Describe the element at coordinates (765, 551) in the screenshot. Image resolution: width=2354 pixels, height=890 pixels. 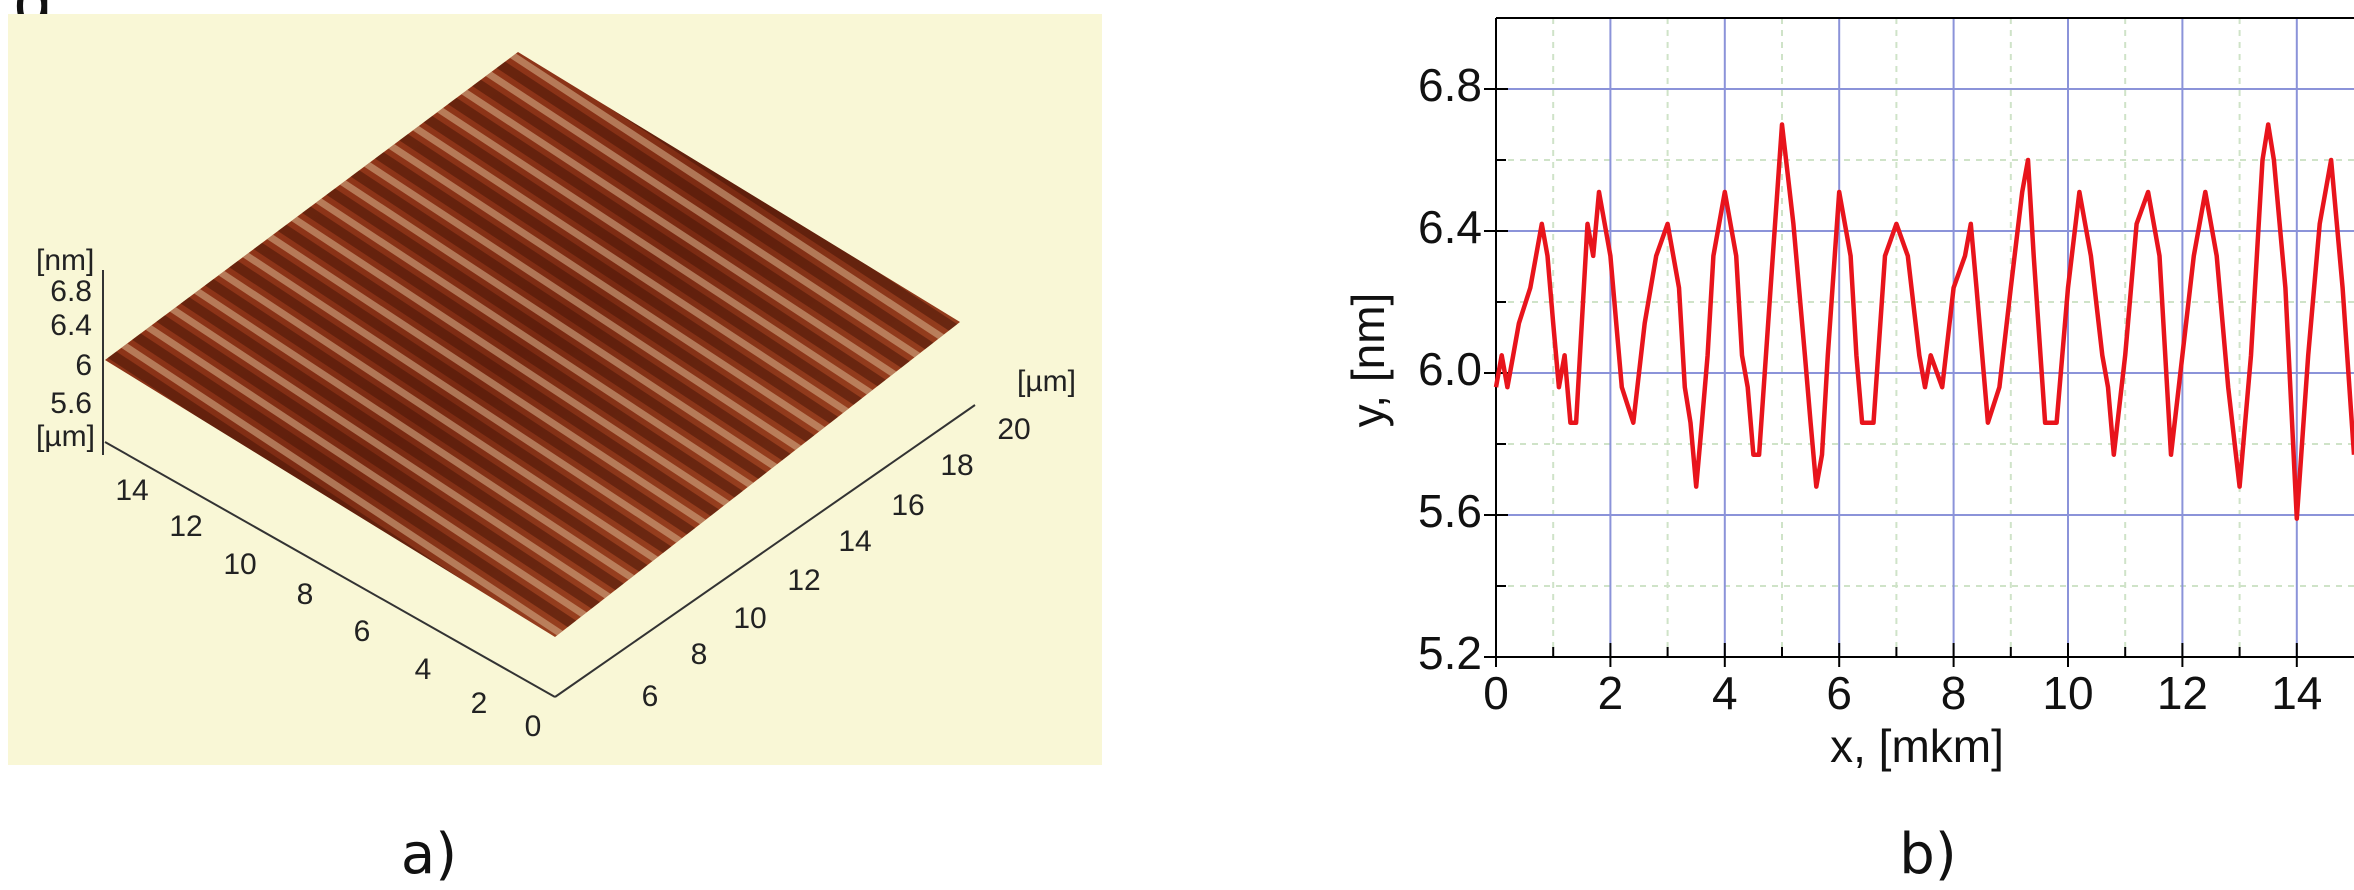
I see `afm-x-axis` at that location.